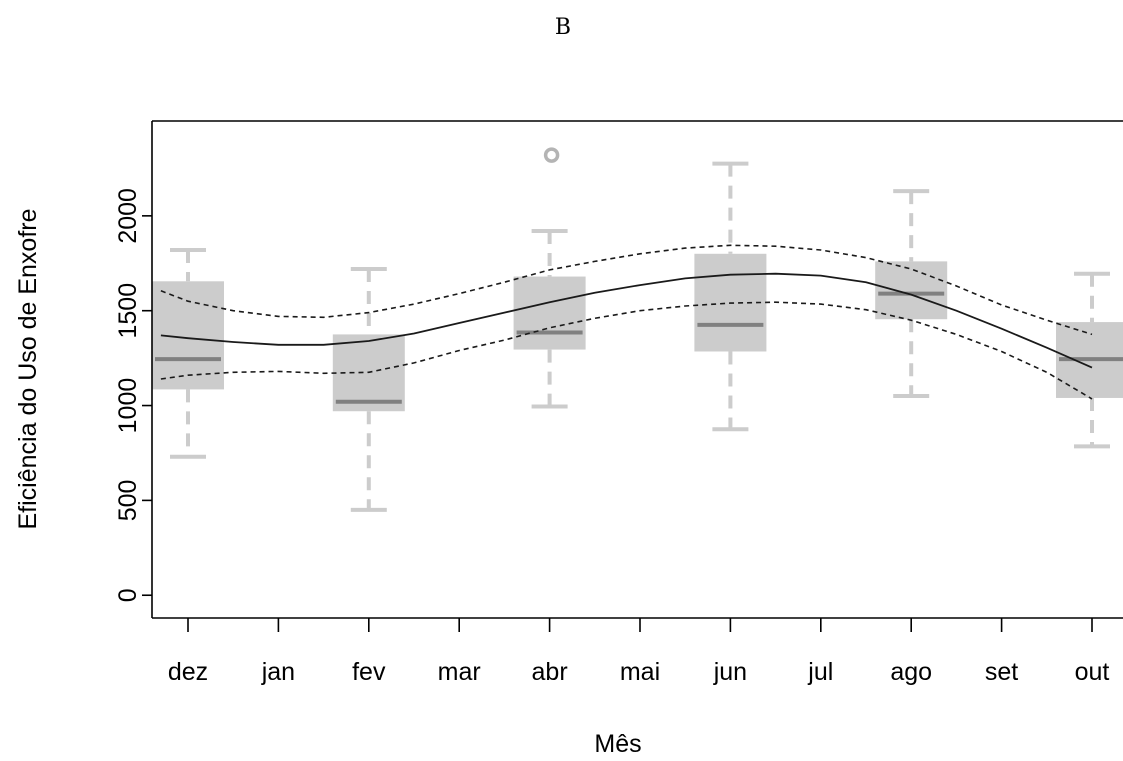 The width and height of the screenshot is (1123, 761). What do you see at coordinates (1001, 672) in the screenshot?
I see `x-tick-label-set: set` at bounding box center [1001, 672].